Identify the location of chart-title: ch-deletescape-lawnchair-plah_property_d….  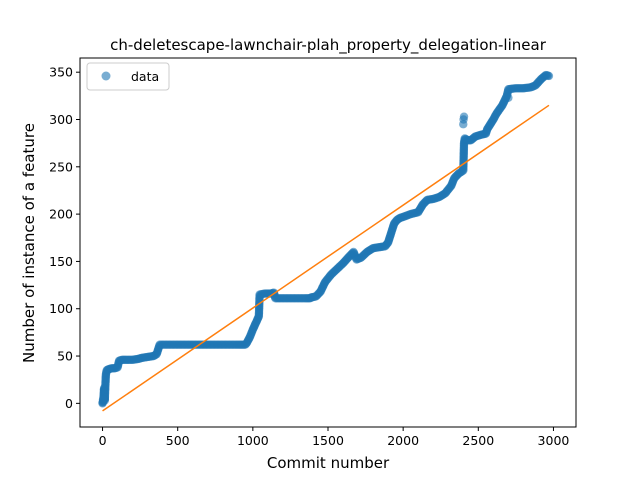
(328, 45).